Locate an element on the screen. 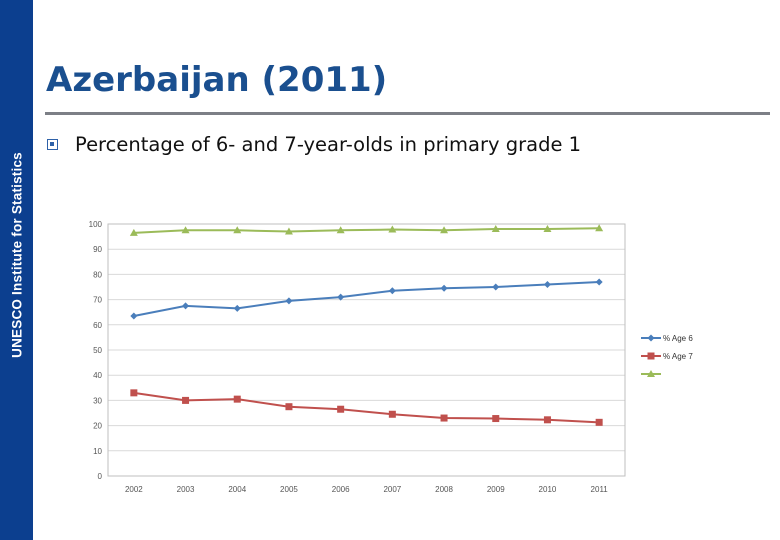 This screenshot has height=540, width=780. y-tick-label: 80 is located at coordinates (97, 274).